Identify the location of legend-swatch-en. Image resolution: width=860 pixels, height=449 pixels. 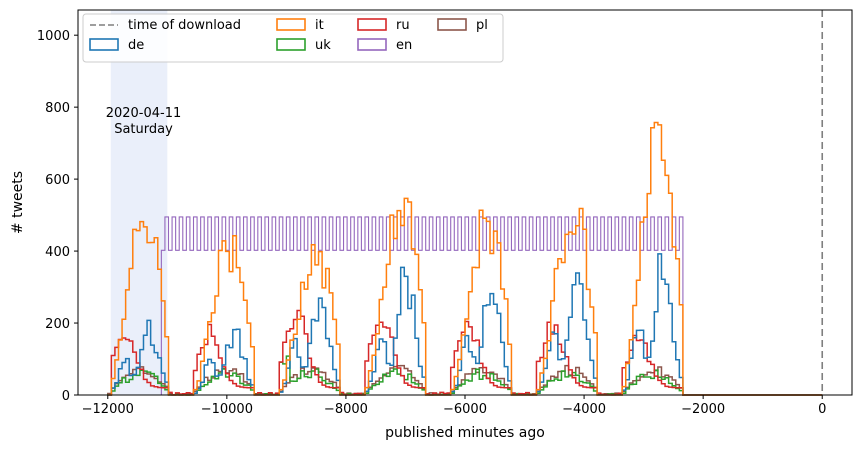
(372, 44).